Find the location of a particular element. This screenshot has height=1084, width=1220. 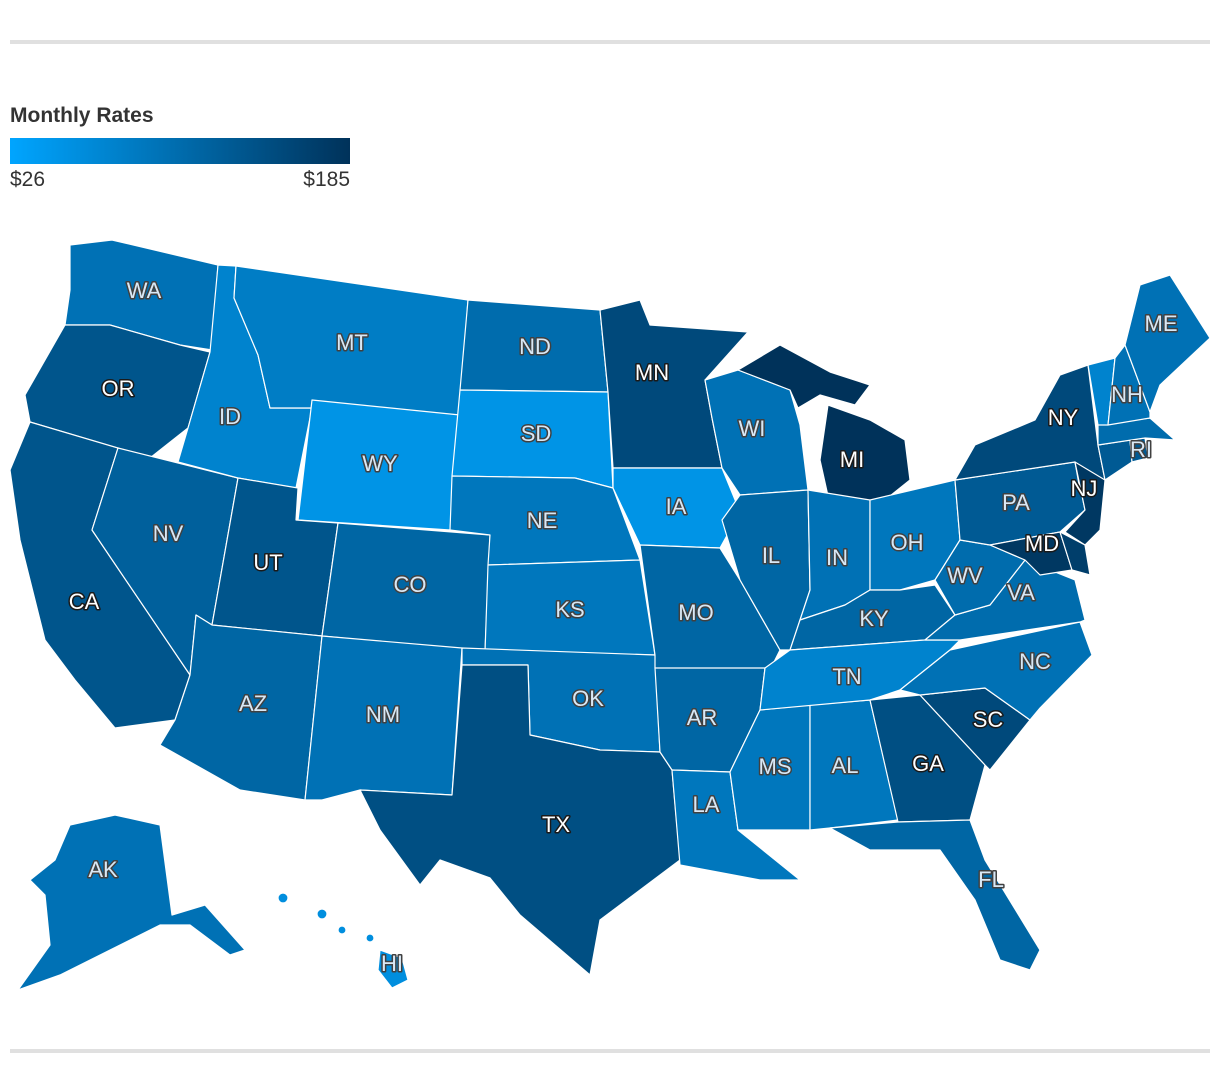

color-legend: Monthly Rates $26 $185 is located at coordinates (180, 148).